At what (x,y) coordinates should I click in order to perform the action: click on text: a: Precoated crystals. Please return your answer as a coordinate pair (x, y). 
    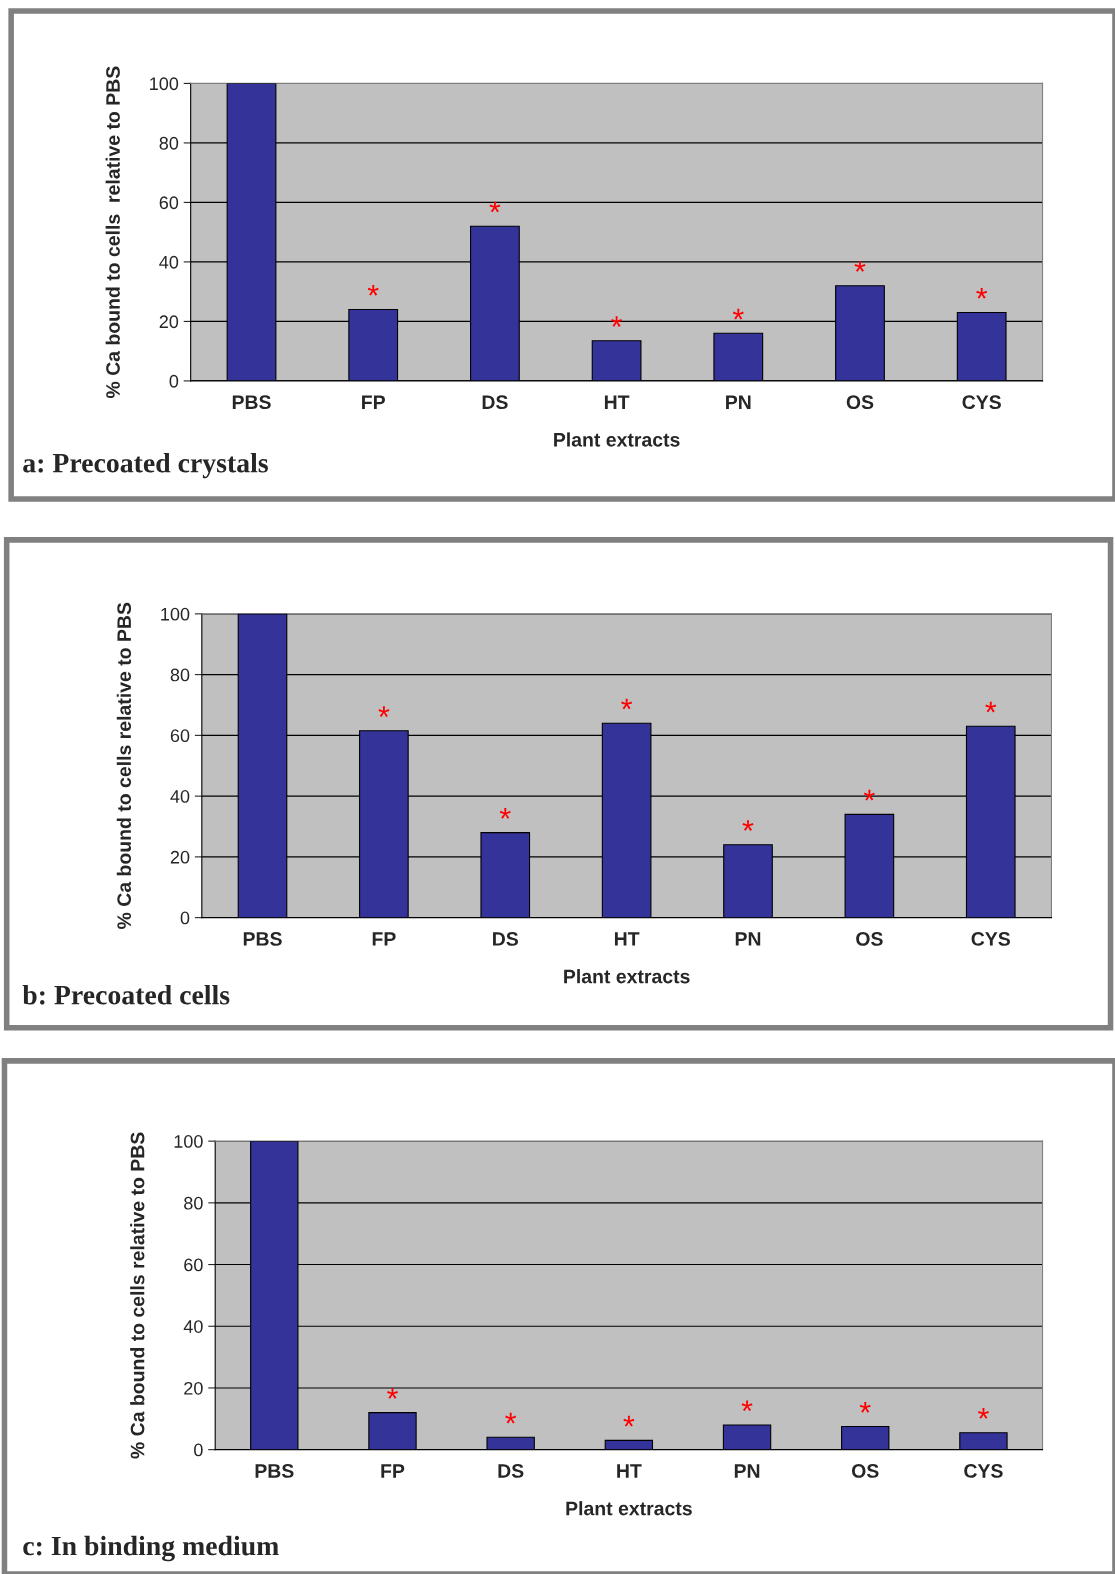
    Looking at the image, I should click on (145, 465).